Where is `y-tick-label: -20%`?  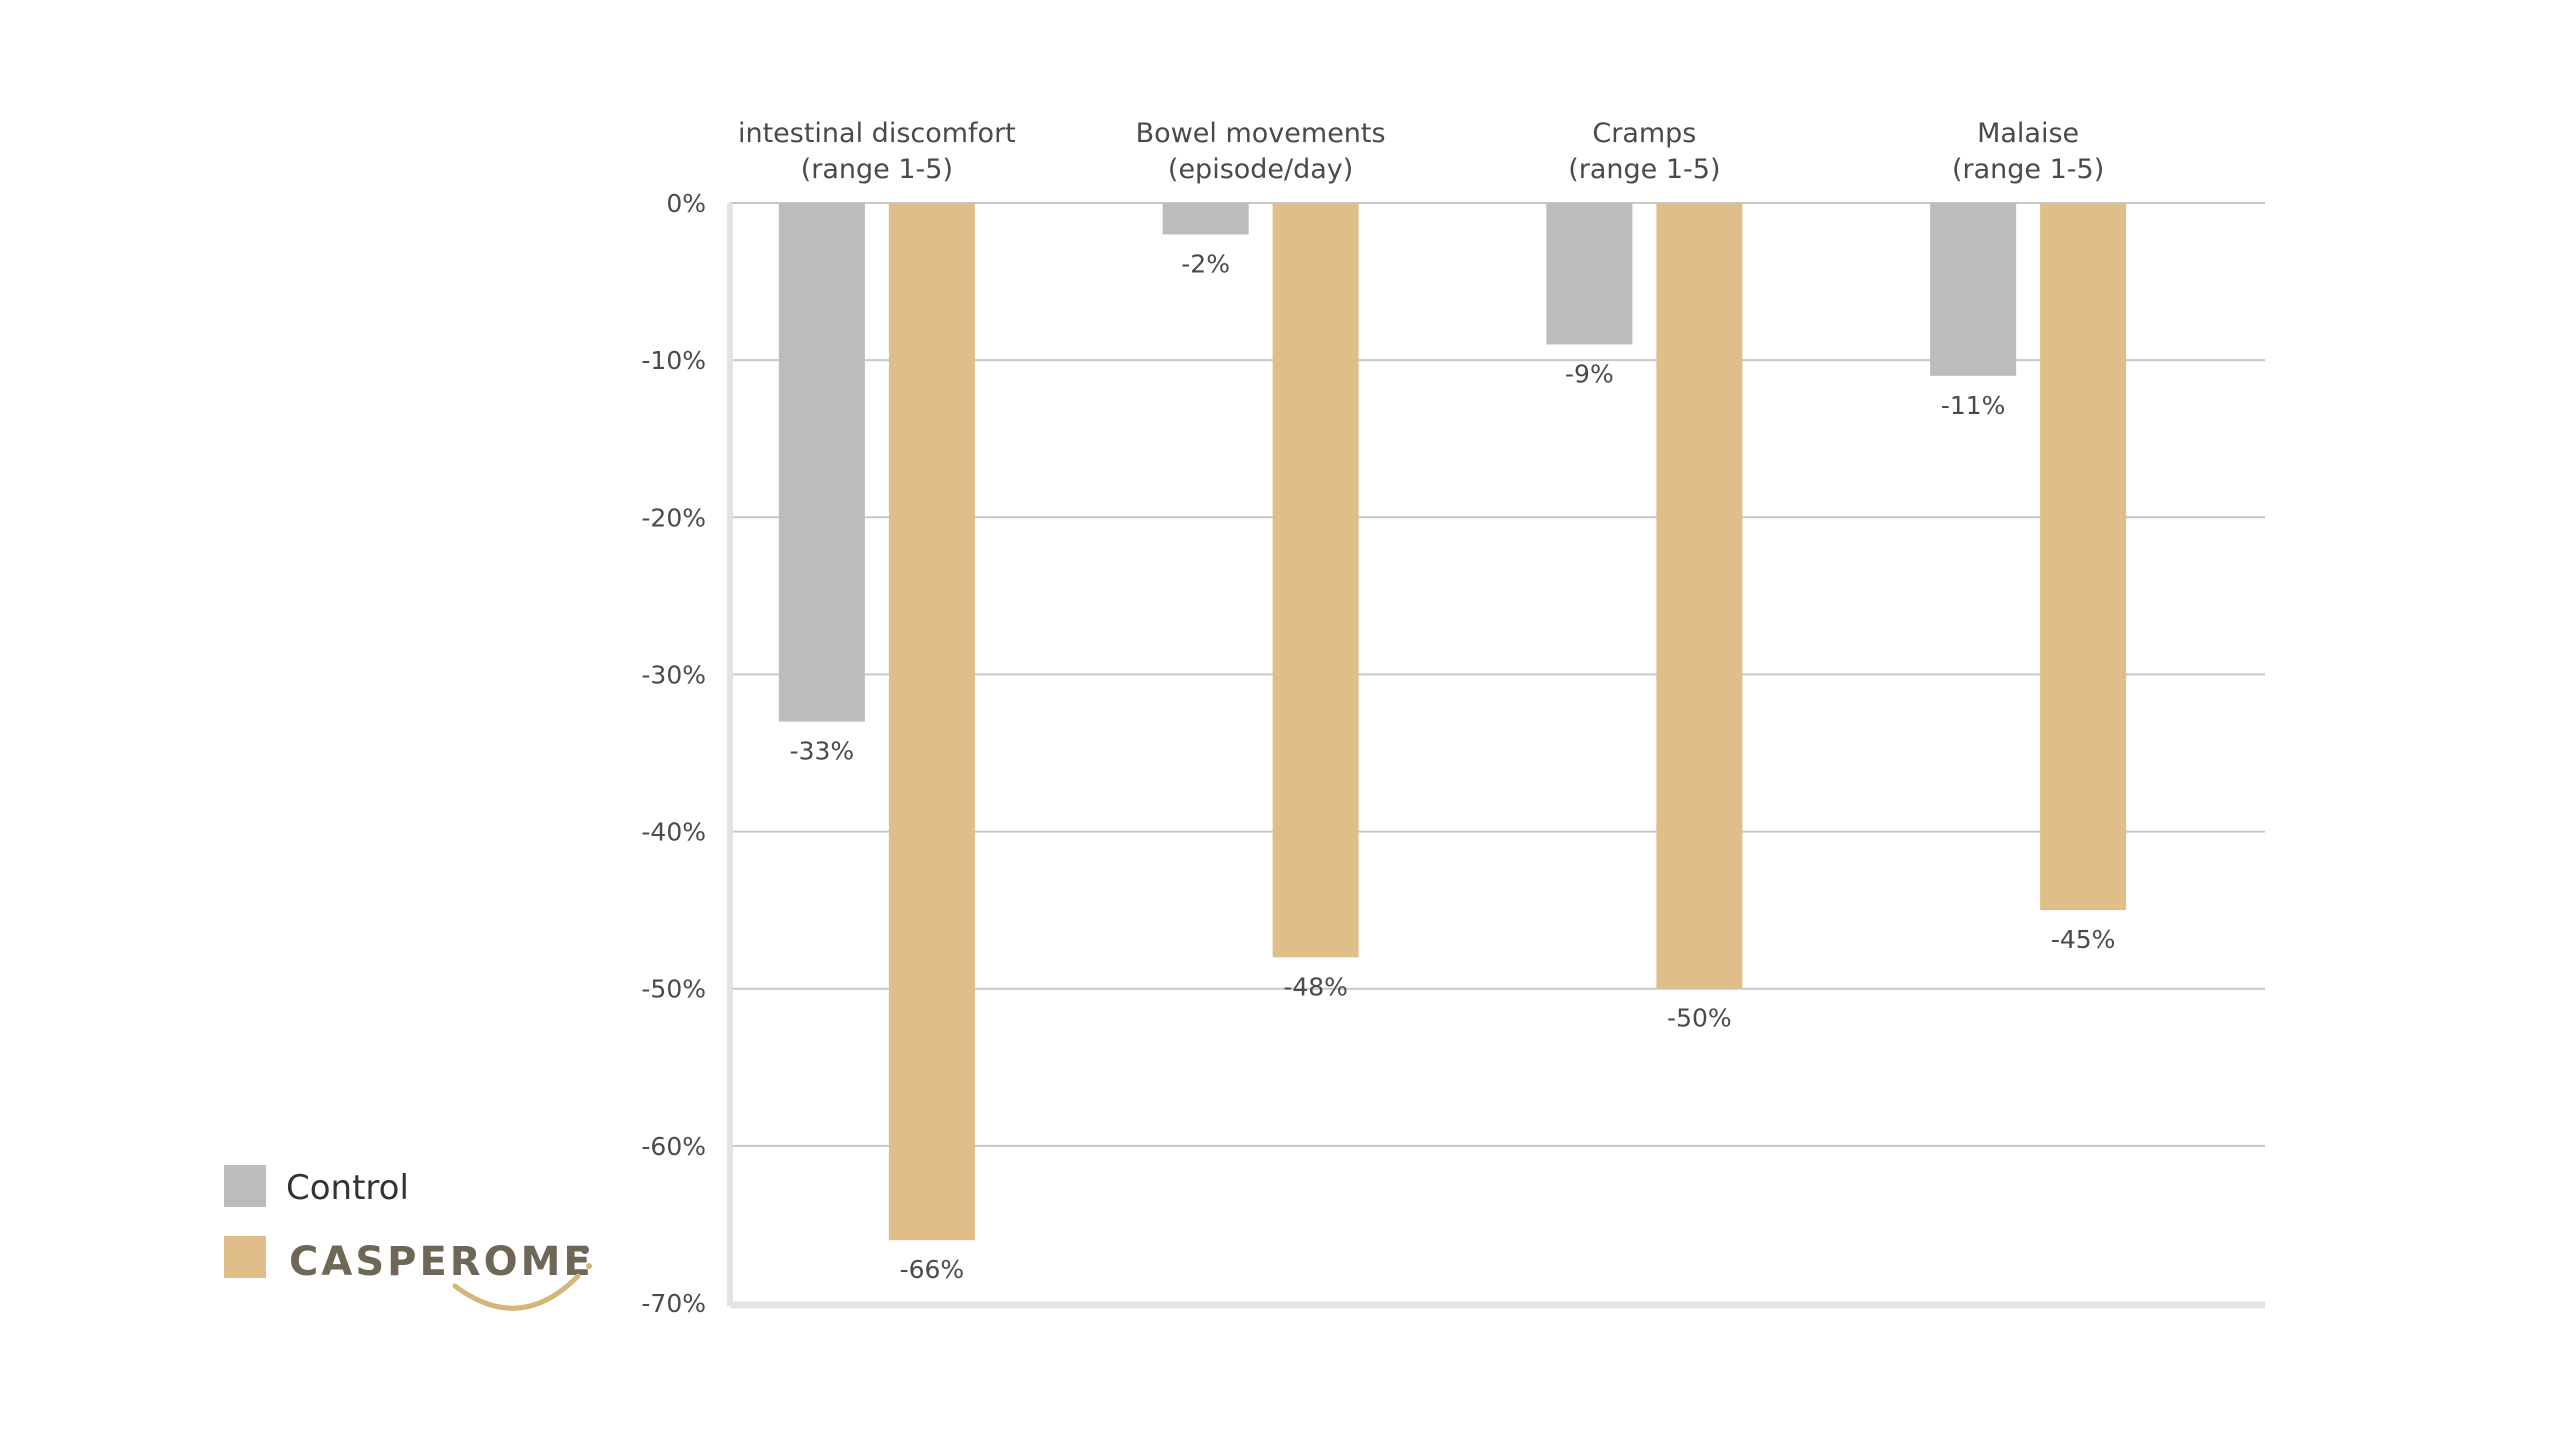 y-tick-label: -20% is located at coordinates (673, 517).